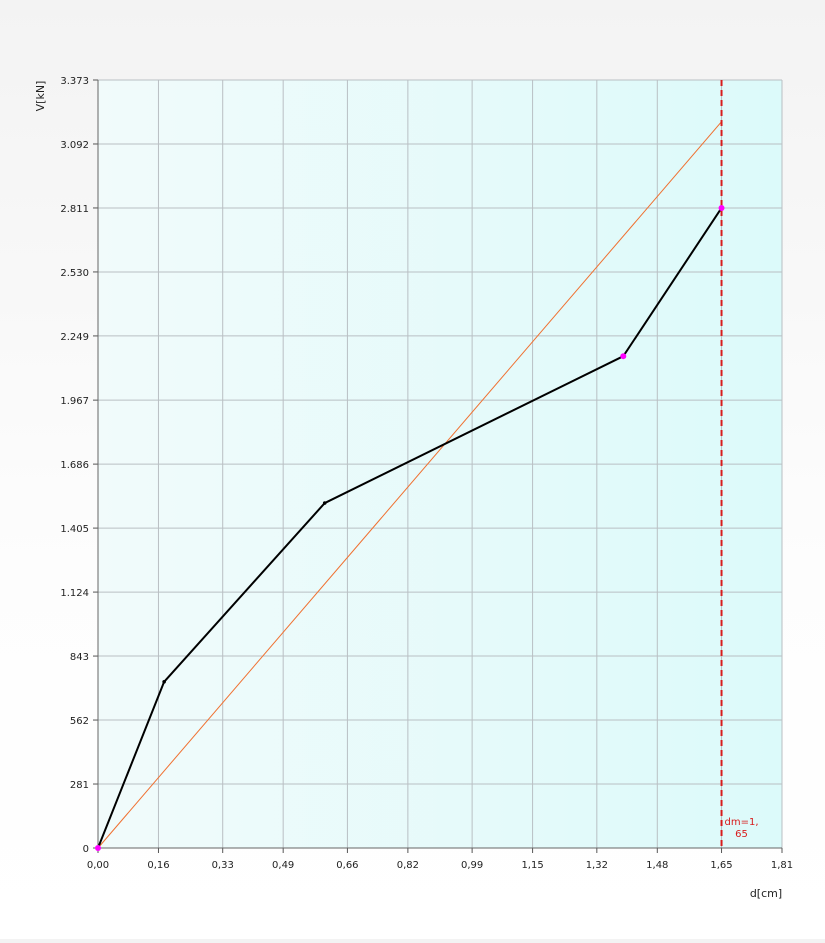 This screenshot has height=943, width=825. I want to click on x-tick-label: 0,33, so click(223, 865).